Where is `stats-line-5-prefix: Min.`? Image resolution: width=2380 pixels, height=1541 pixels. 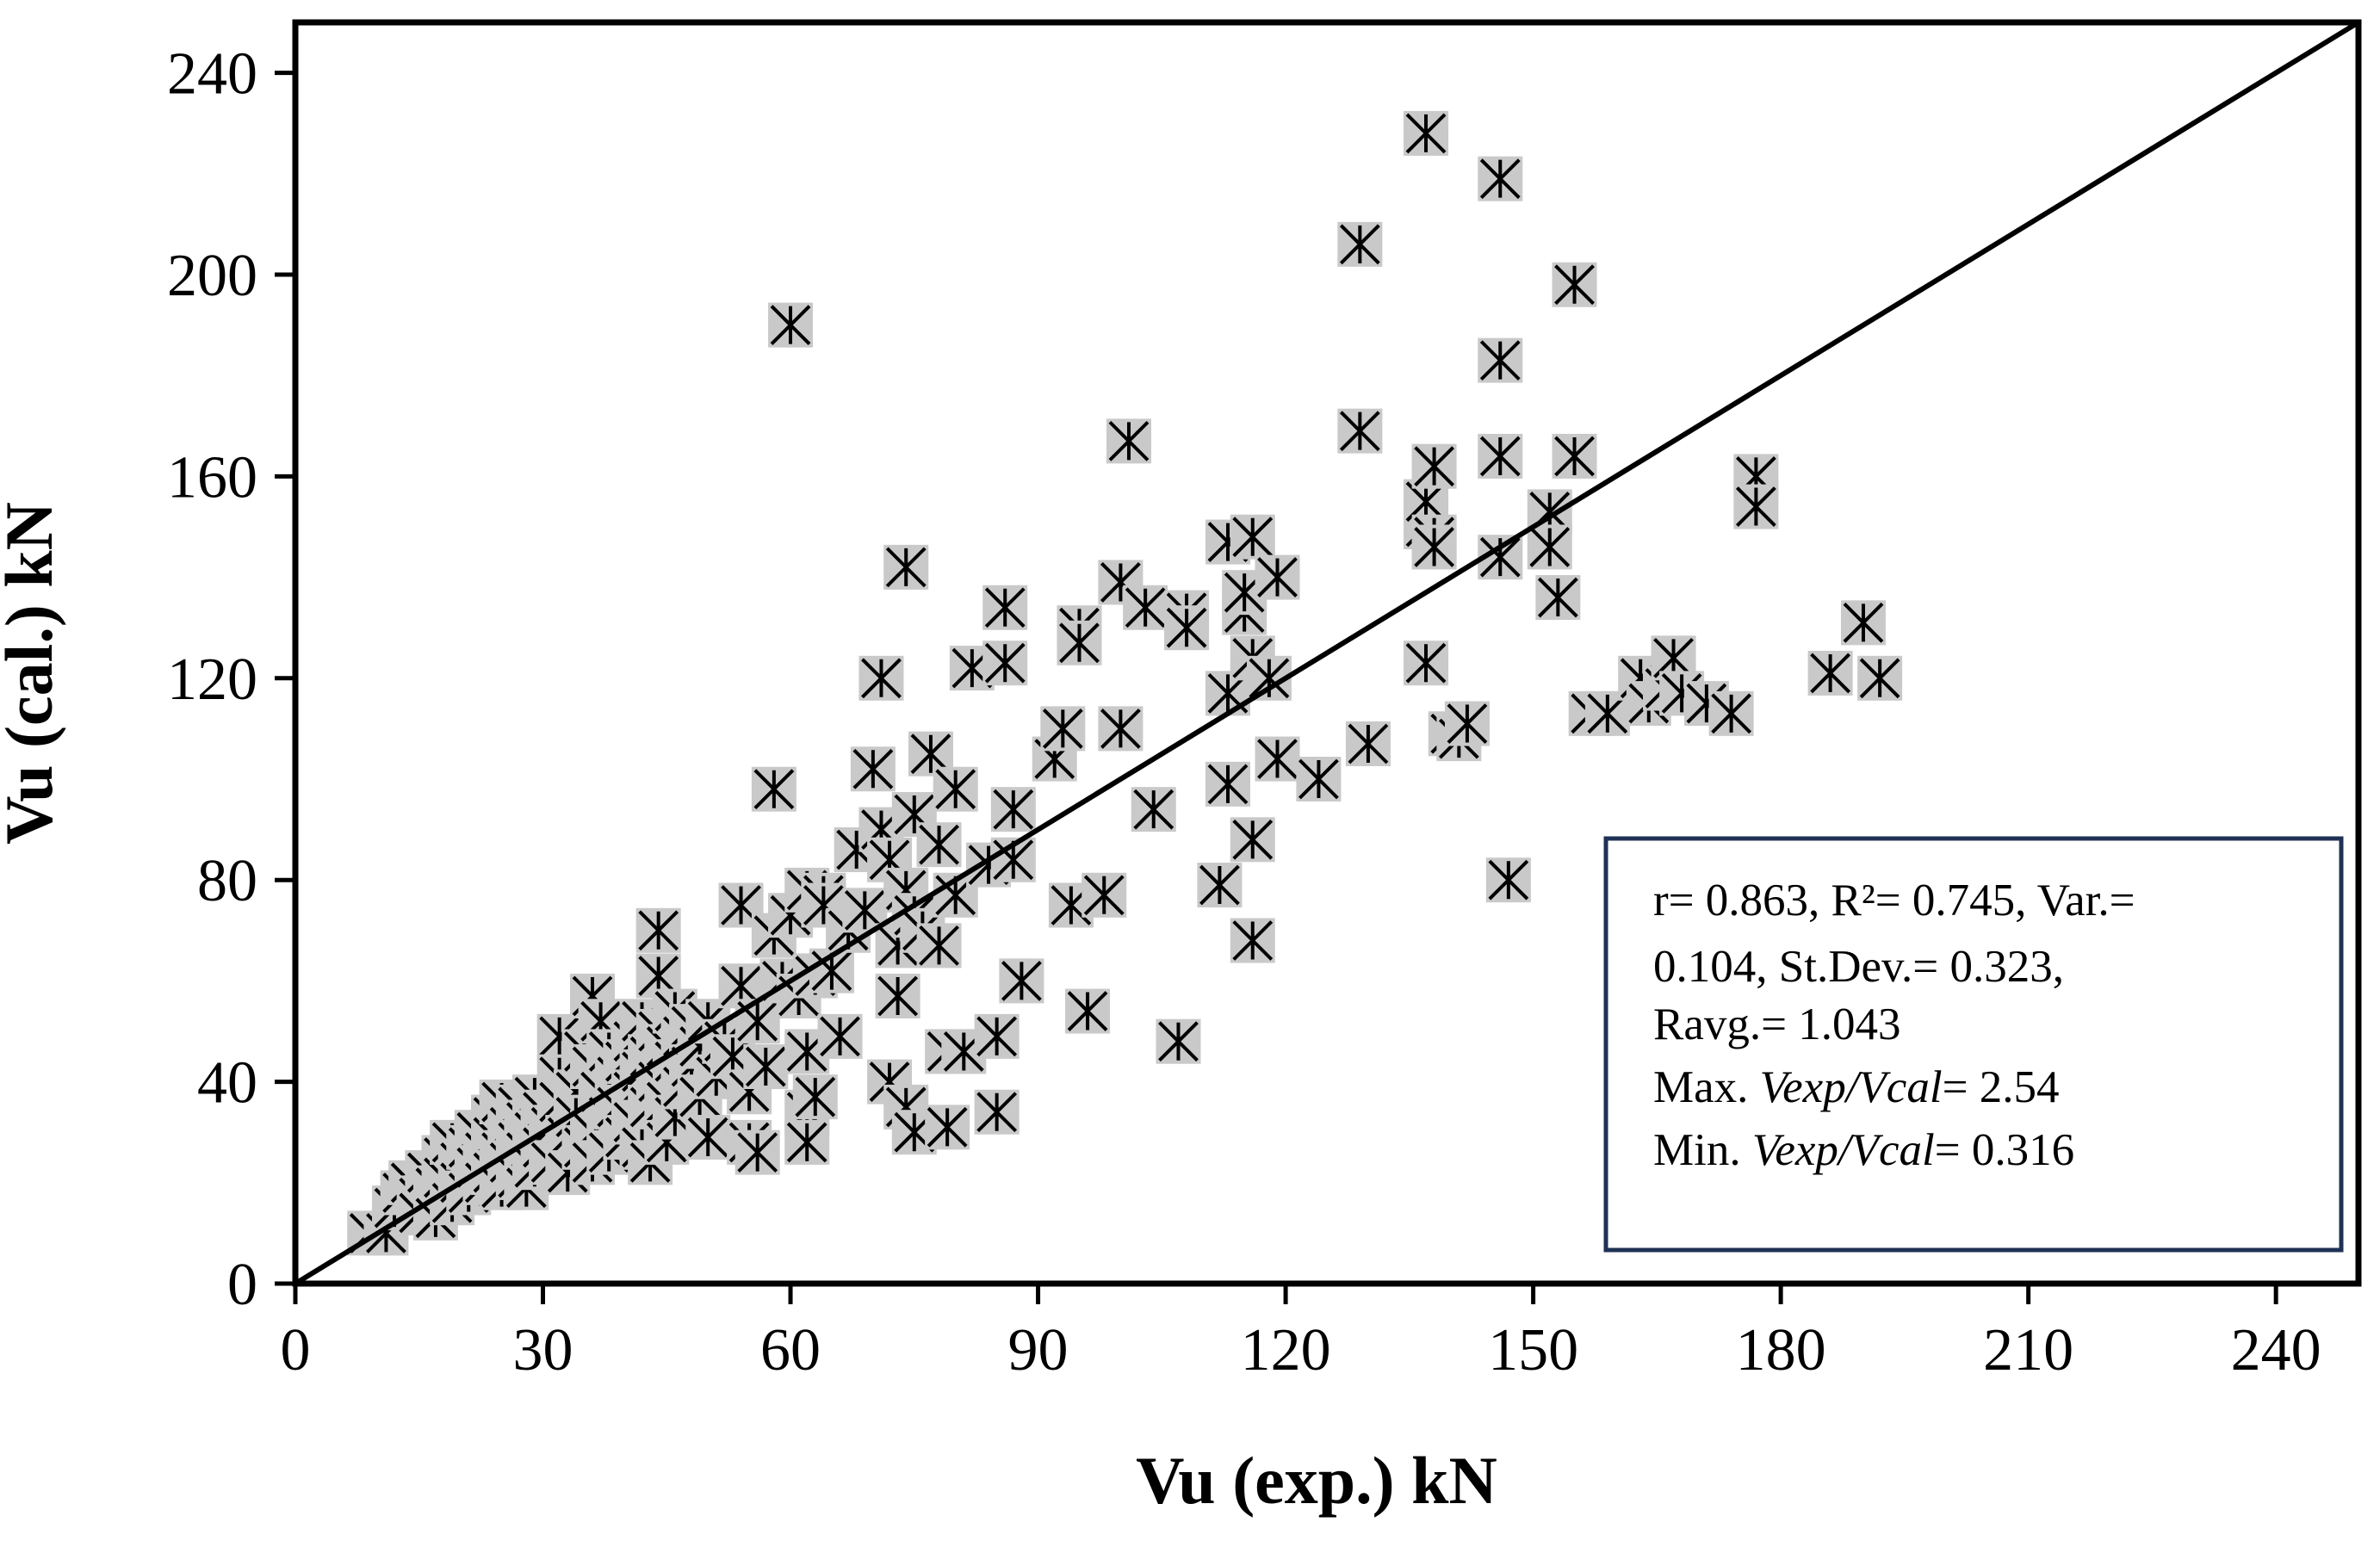
stats-line-5-prefix: Min. is located at coordinates (1702, 1150).